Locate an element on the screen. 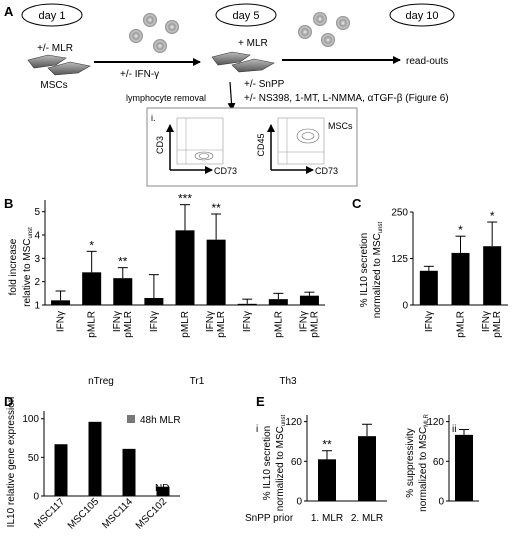 This screenshot has height=538, width=520. day10-label: day 10 is located at coordinates (421, 16).